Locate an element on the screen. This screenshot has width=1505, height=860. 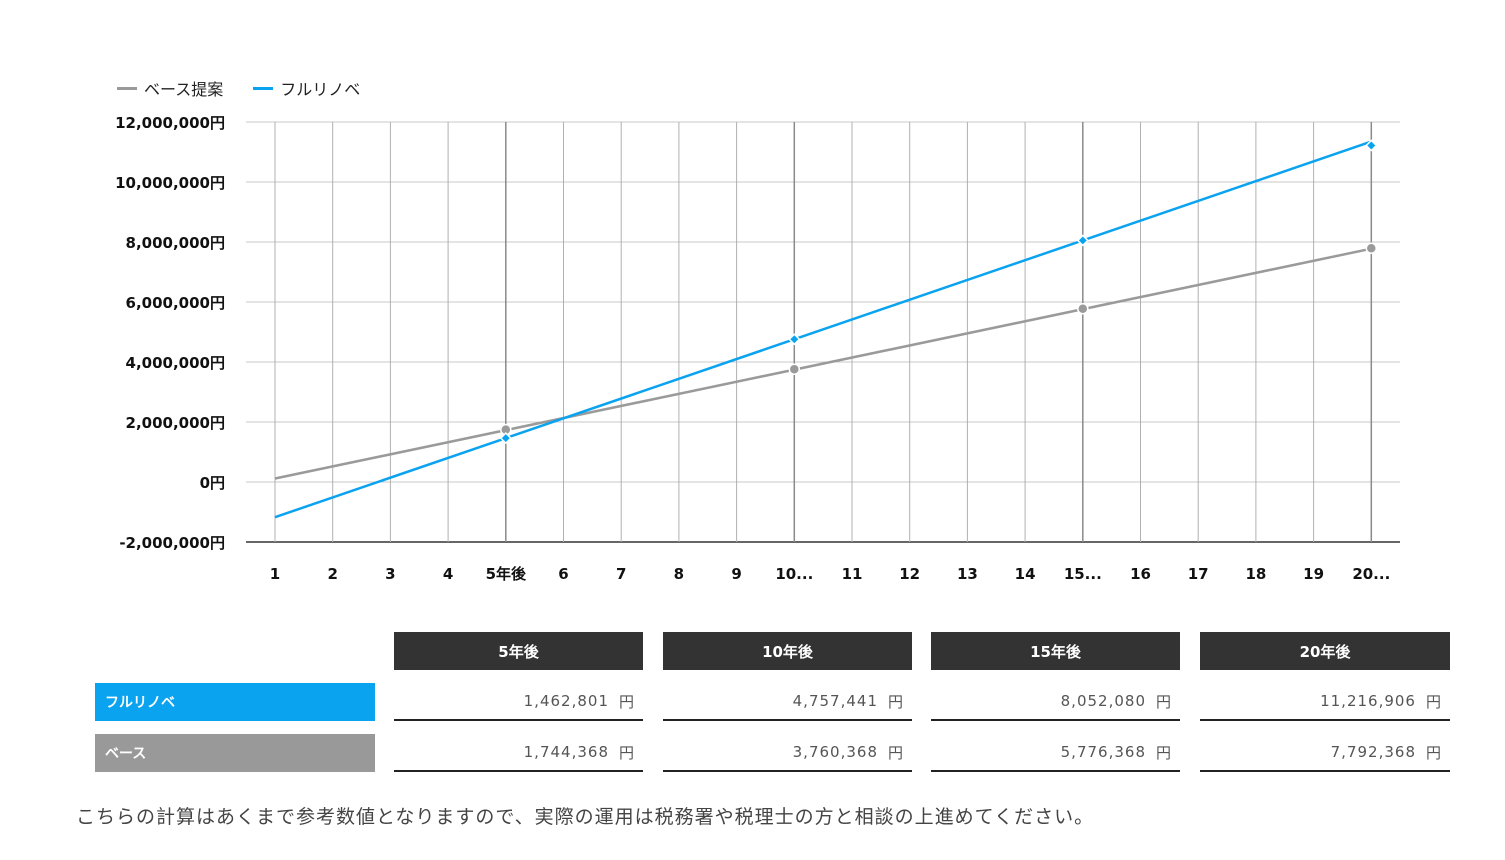
x-tick-label: 14 is located at coordinates (1025, 574).